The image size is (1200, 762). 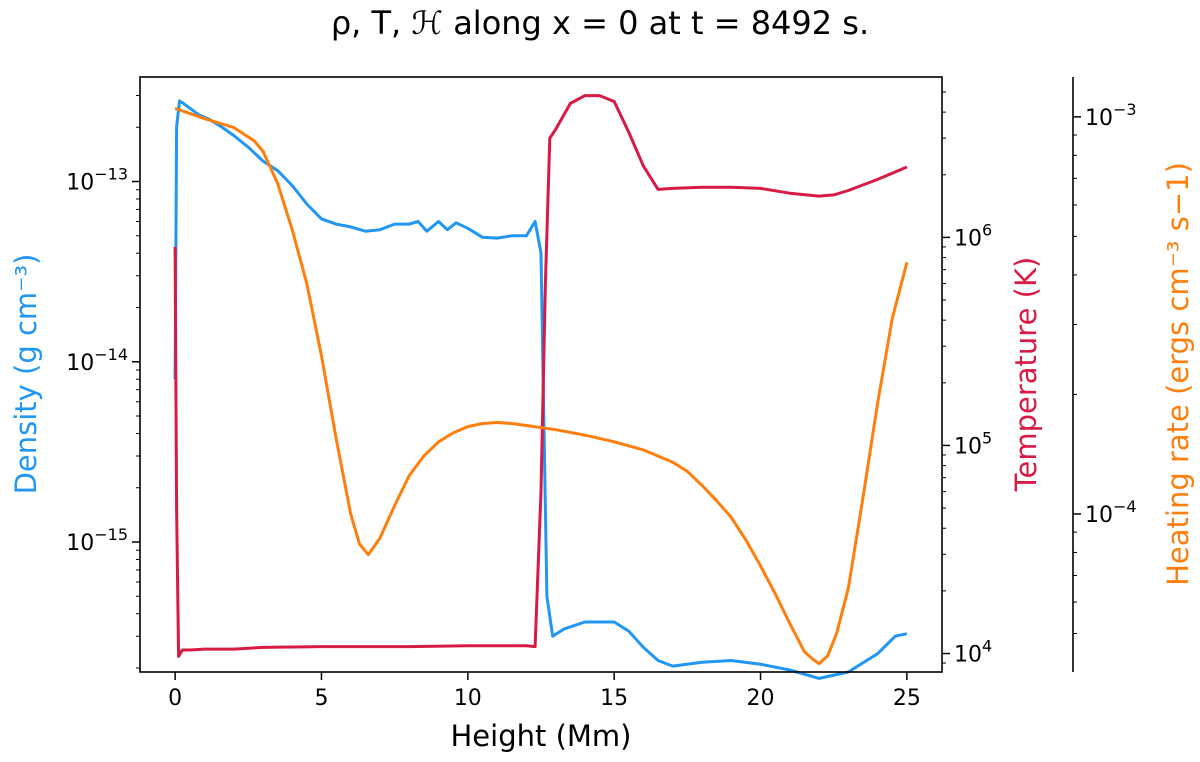 I want to click on x-axis-ticks: 0 5 10 15 20 25, so click(x=544, y=691).